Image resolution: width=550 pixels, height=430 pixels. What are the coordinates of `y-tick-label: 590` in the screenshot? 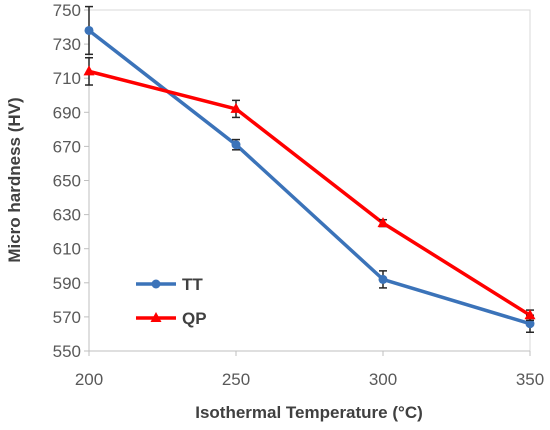 It's located at (67, 283).